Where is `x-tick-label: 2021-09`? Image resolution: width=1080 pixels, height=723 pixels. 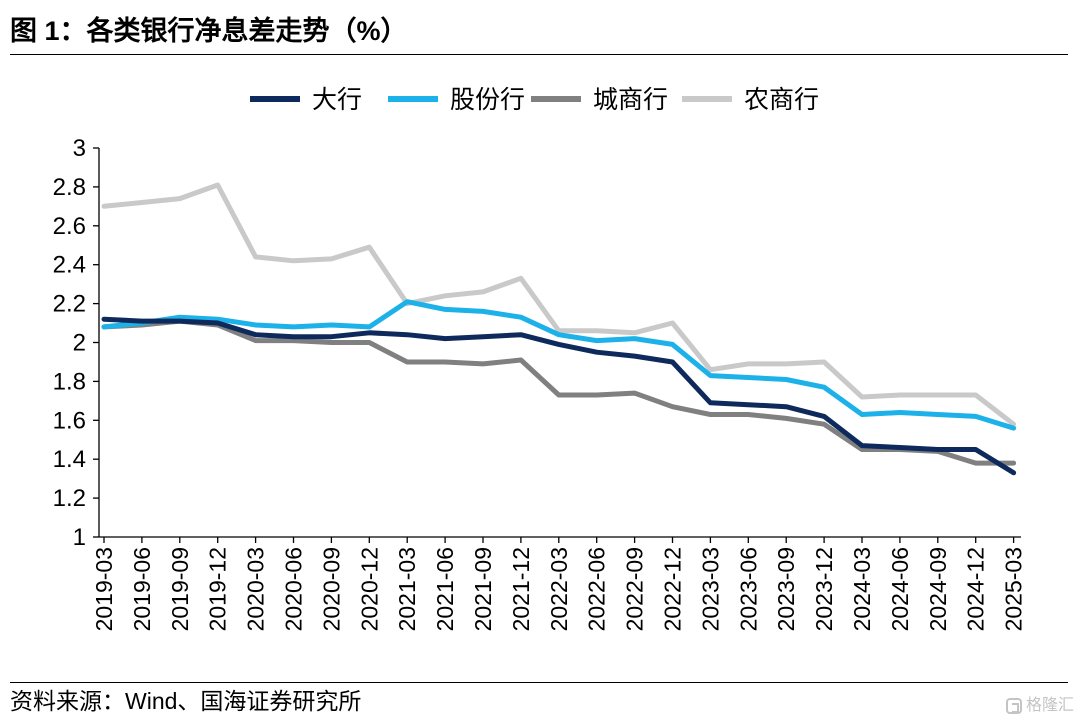
x-tick-label: 2021-09 is located at coordinates (483, 589).